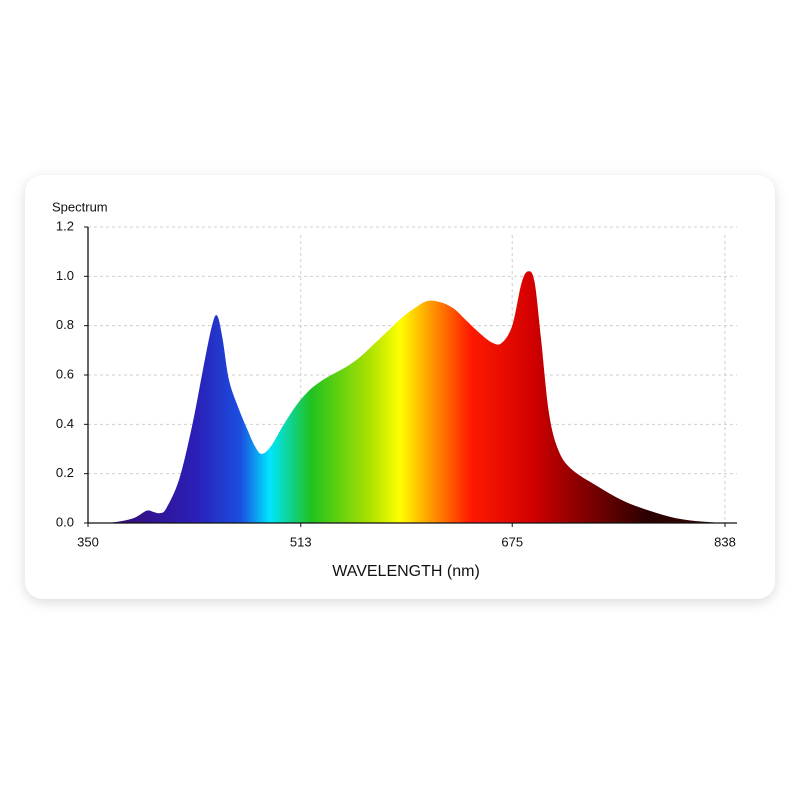 The image size is (800, 800). Describe the element at coordinates (725, 541) in the screenshot. I see `x-tick-label: 838` at that location.